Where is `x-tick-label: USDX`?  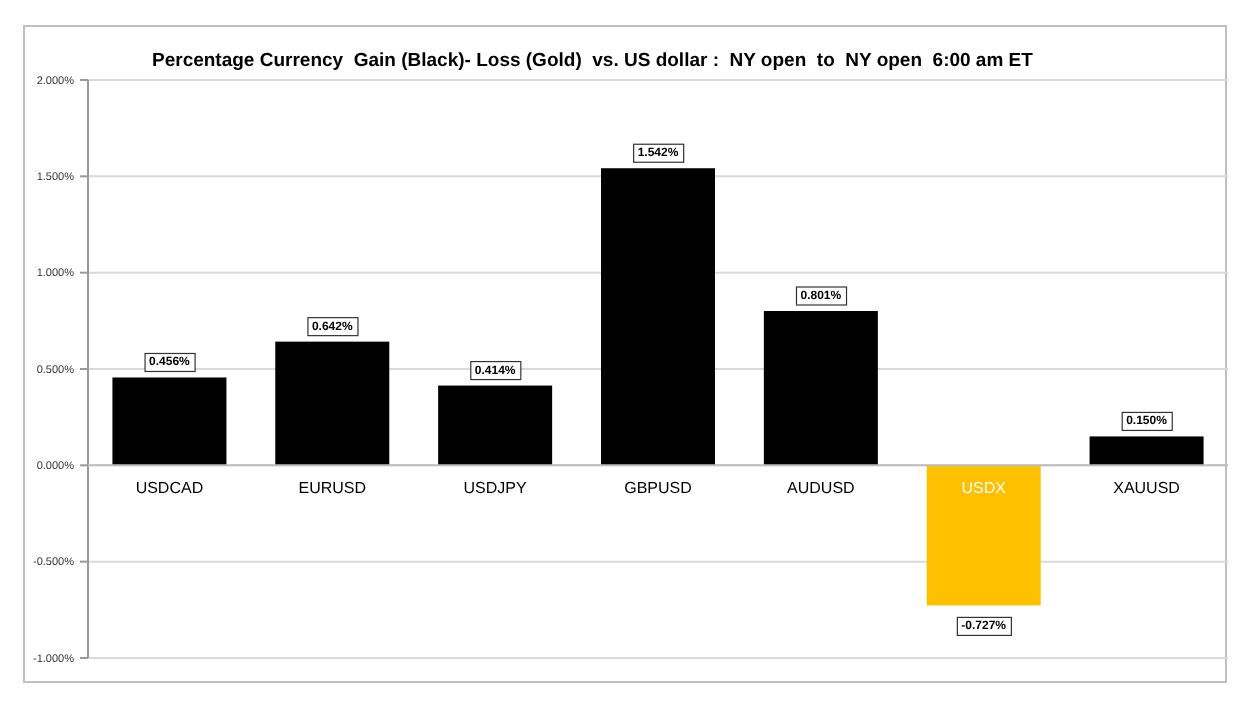 x-tick-label: USDX is located at coordinates (984, 488).